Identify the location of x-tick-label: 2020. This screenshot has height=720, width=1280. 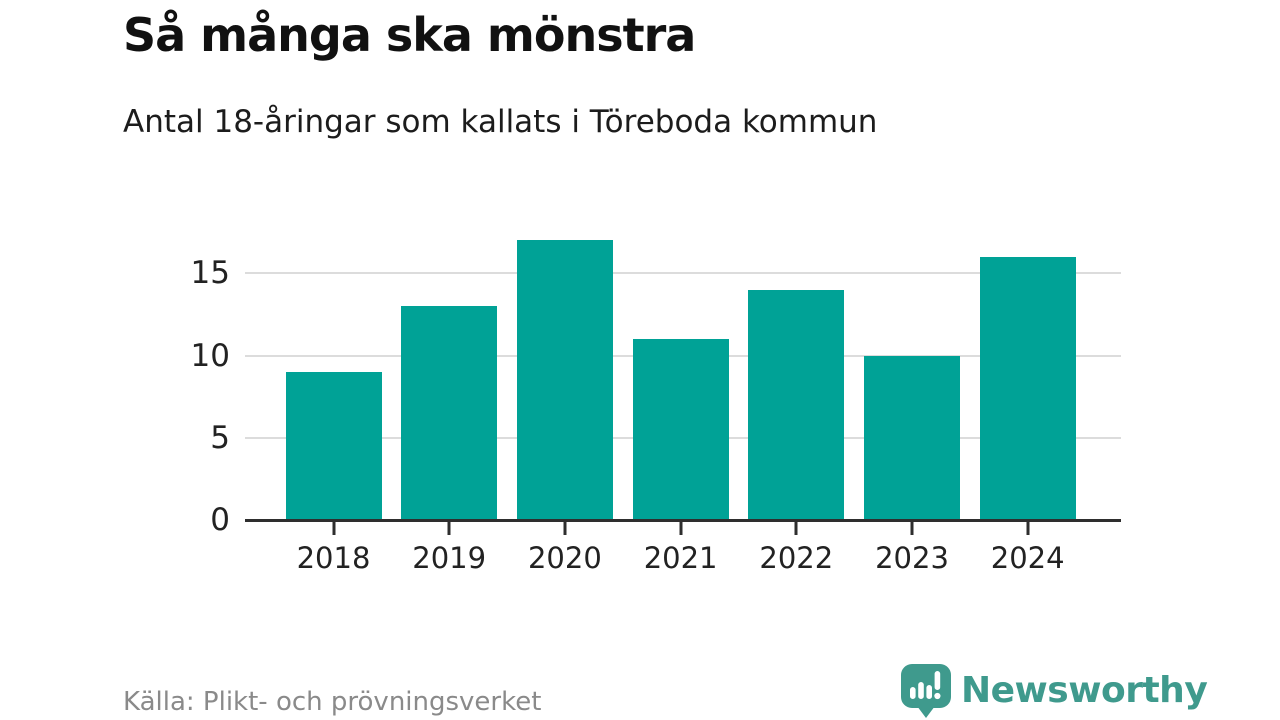
(564, 558).